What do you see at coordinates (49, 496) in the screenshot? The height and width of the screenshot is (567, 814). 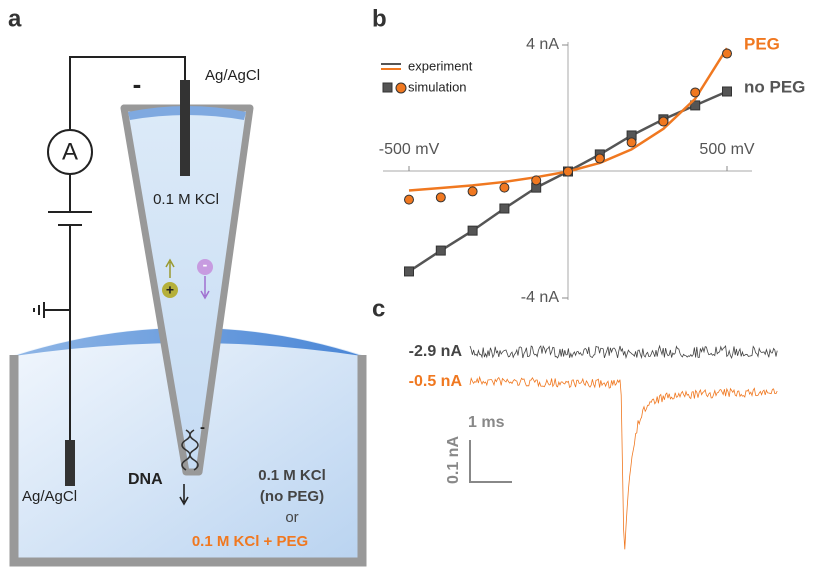 I see `bottom-electrode-label: Ag/AgCl` at bounding box center [49, 496].